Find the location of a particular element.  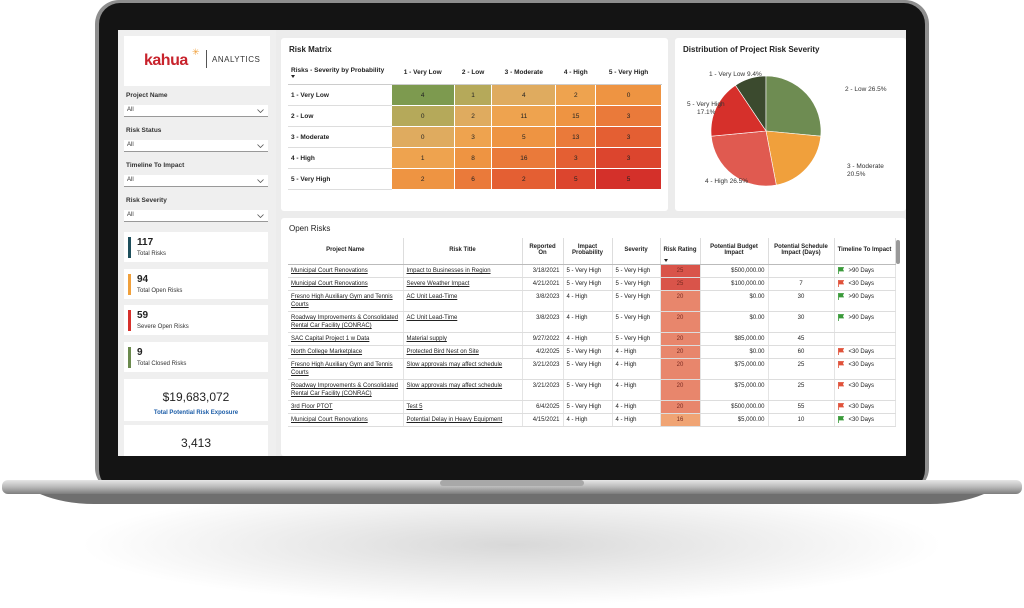

table-cell: 3rd Floor PTOT is located at coordinates (346, 407).